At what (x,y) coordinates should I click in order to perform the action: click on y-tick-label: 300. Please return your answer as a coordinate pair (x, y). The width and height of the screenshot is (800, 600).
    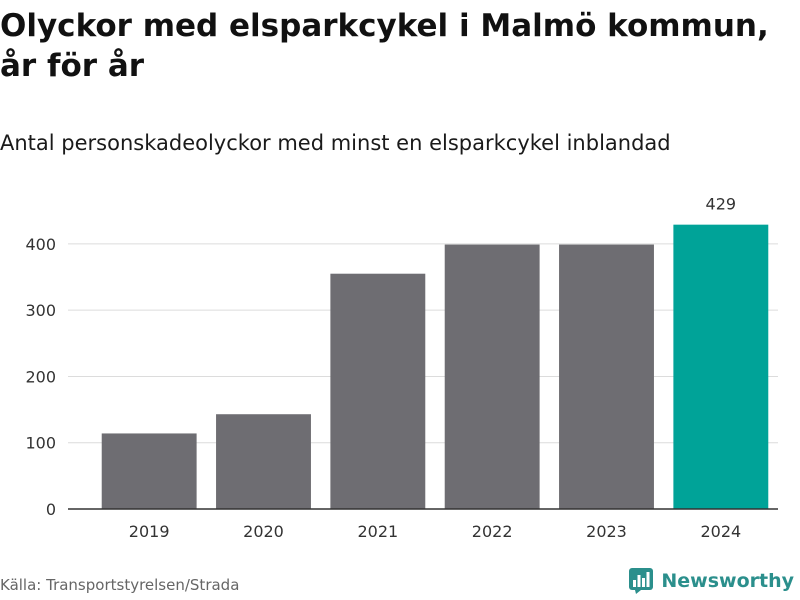
    Looking at the image, I should click on (40, 310).